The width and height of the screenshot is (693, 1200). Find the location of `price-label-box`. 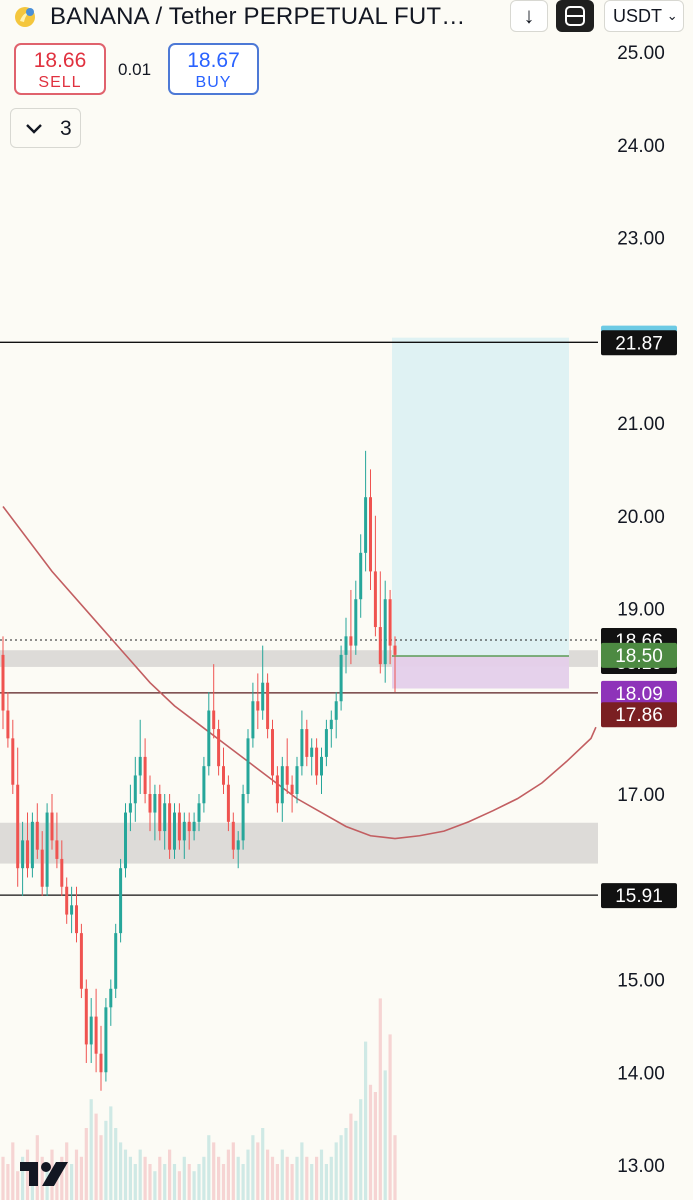

price-label-box is located at coordinates (639, 693).